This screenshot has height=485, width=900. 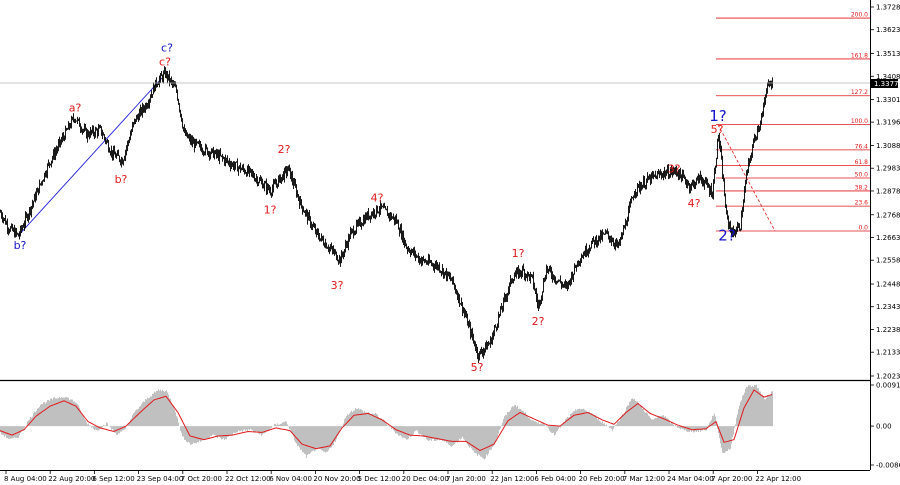 What do you see at coordinates (888, 191) in the screenshot?
I see `price-tick-label: 1.2878` at bounding box center [888, 191].